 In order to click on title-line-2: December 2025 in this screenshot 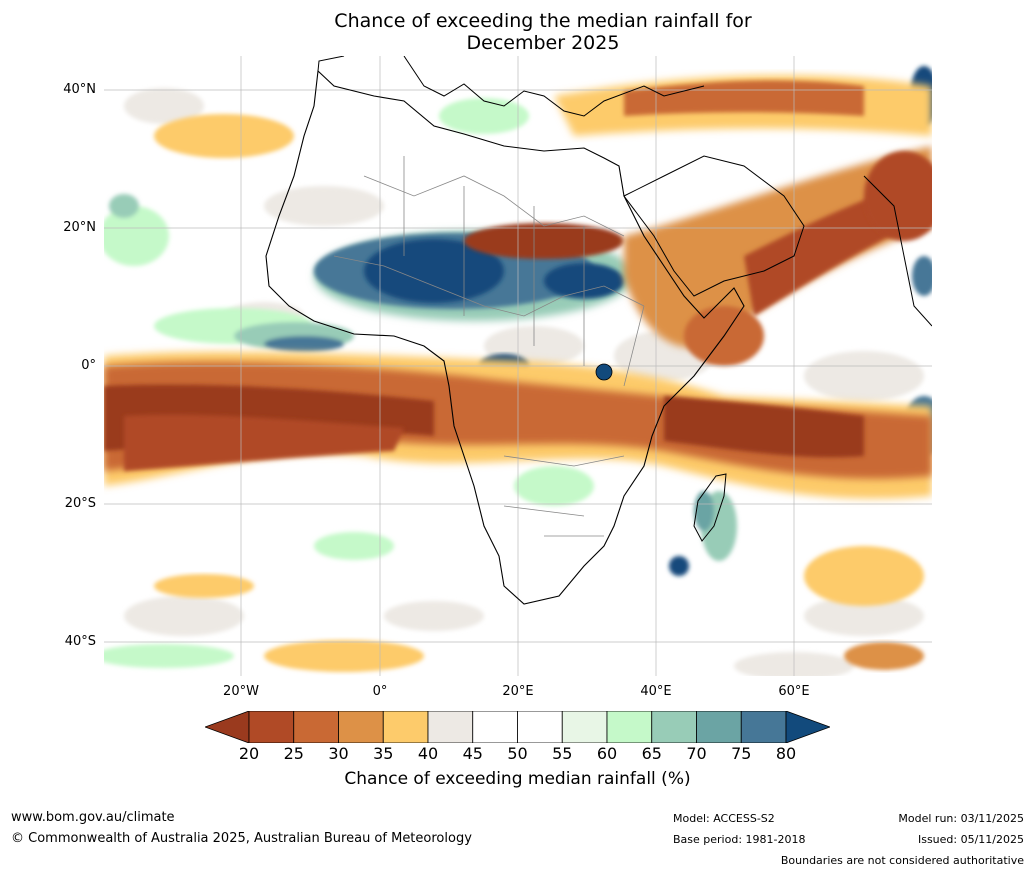, I will do `click(543, 43)`.